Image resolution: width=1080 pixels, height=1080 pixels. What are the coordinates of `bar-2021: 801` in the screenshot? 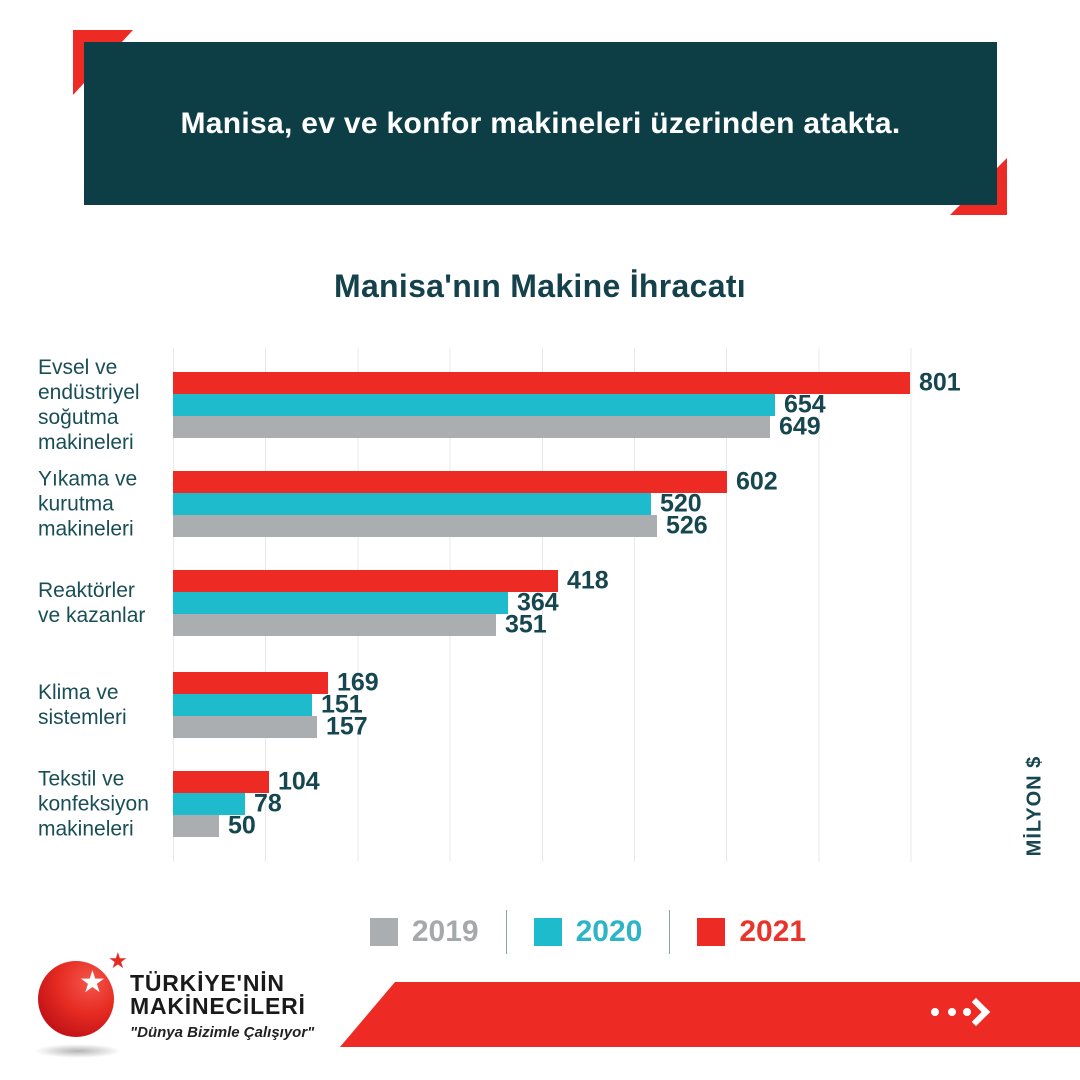 It's located at (567, 383).